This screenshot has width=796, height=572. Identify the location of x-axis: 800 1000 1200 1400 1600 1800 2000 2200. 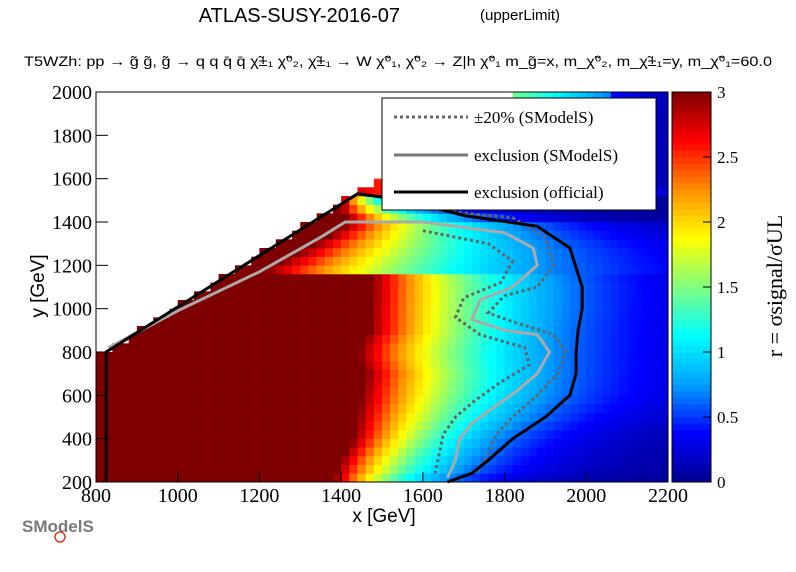
(384, 489).